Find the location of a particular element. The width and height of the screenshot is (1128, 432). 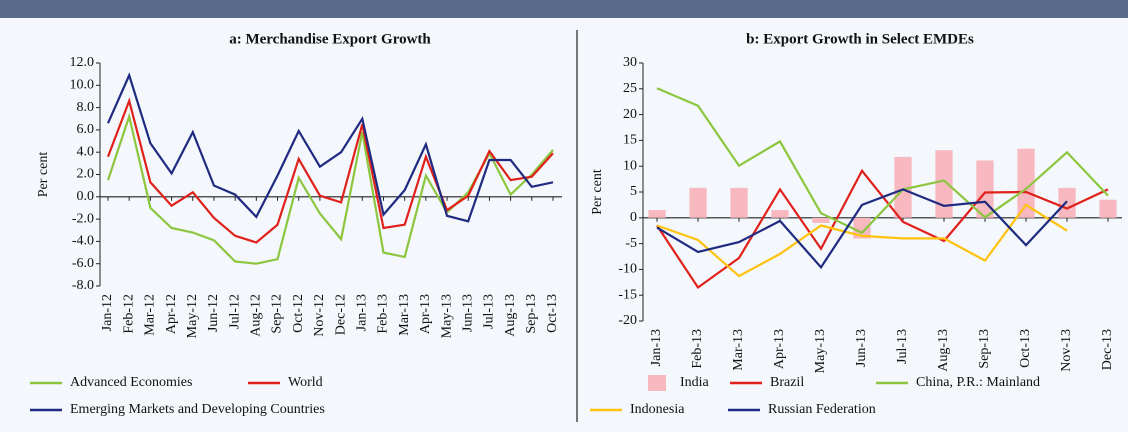

legend-label: China, P.R.: Mainland is located at coordinates (978, 382).